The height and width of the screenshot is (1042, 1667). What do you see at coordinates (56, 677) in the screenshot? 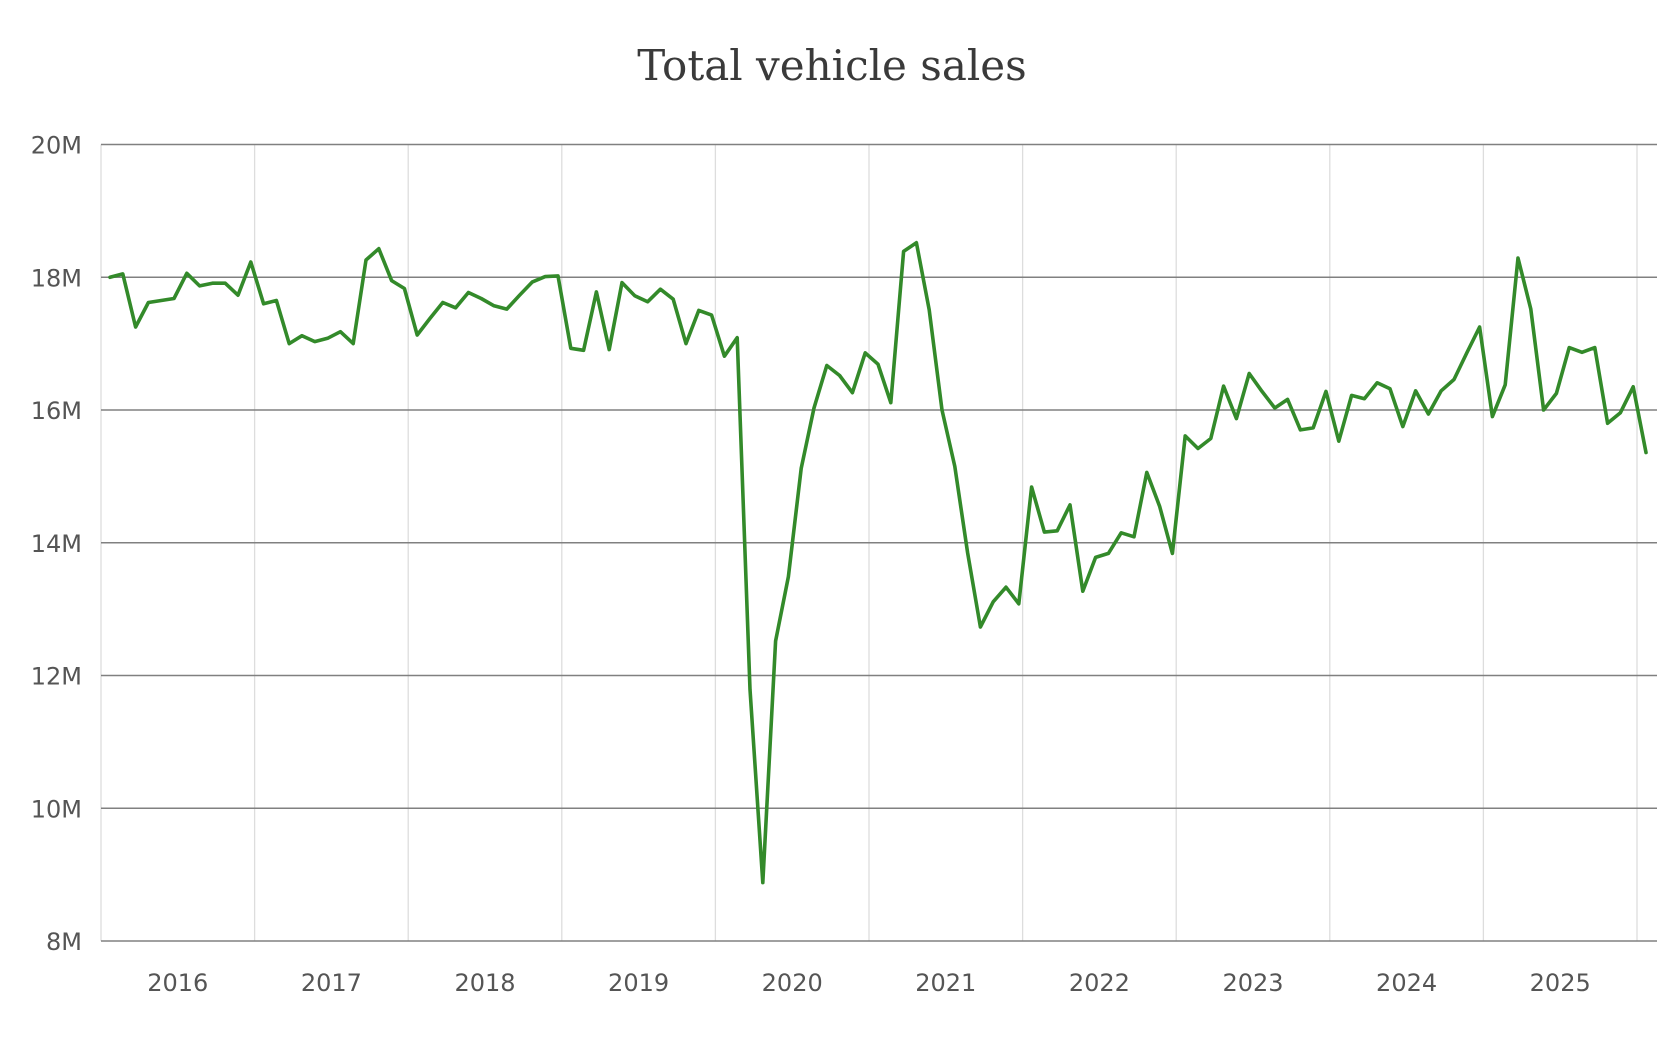
I see `y-tick-label: 12M` at bounding box center [56, 677].